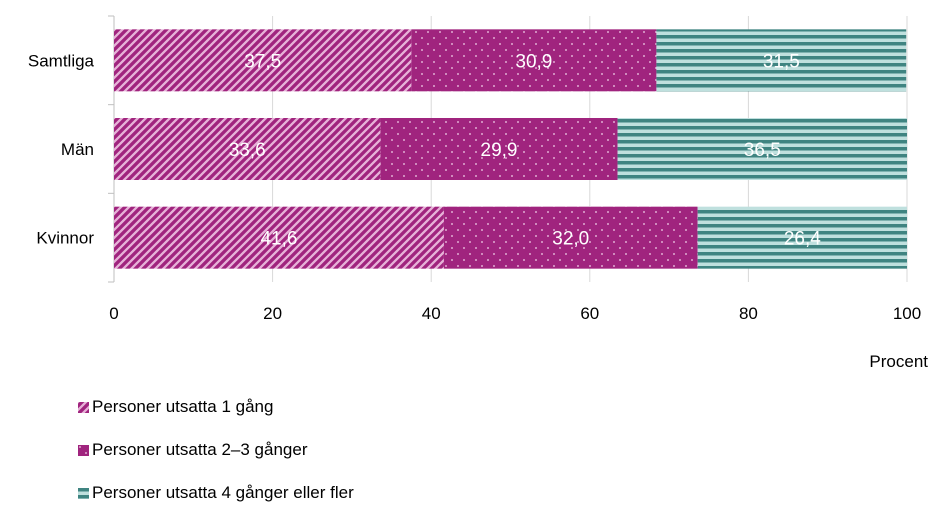 Image resolution: width=931 pixels, height=526 pixels. Describe the element at coordinates (223, 492) in the screenshot. I see `legend-label: Personer utsatta 4 gånger eller fler` at that location.